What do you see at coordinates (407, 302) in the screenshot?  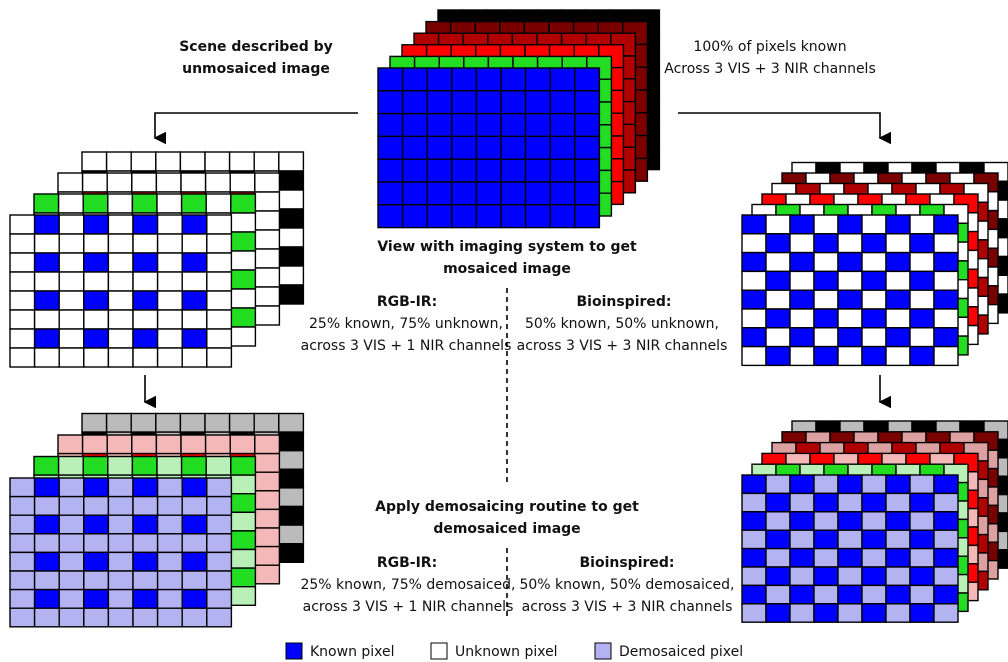 I see `label: RGB-IR:` at bounding box center [407, 302].